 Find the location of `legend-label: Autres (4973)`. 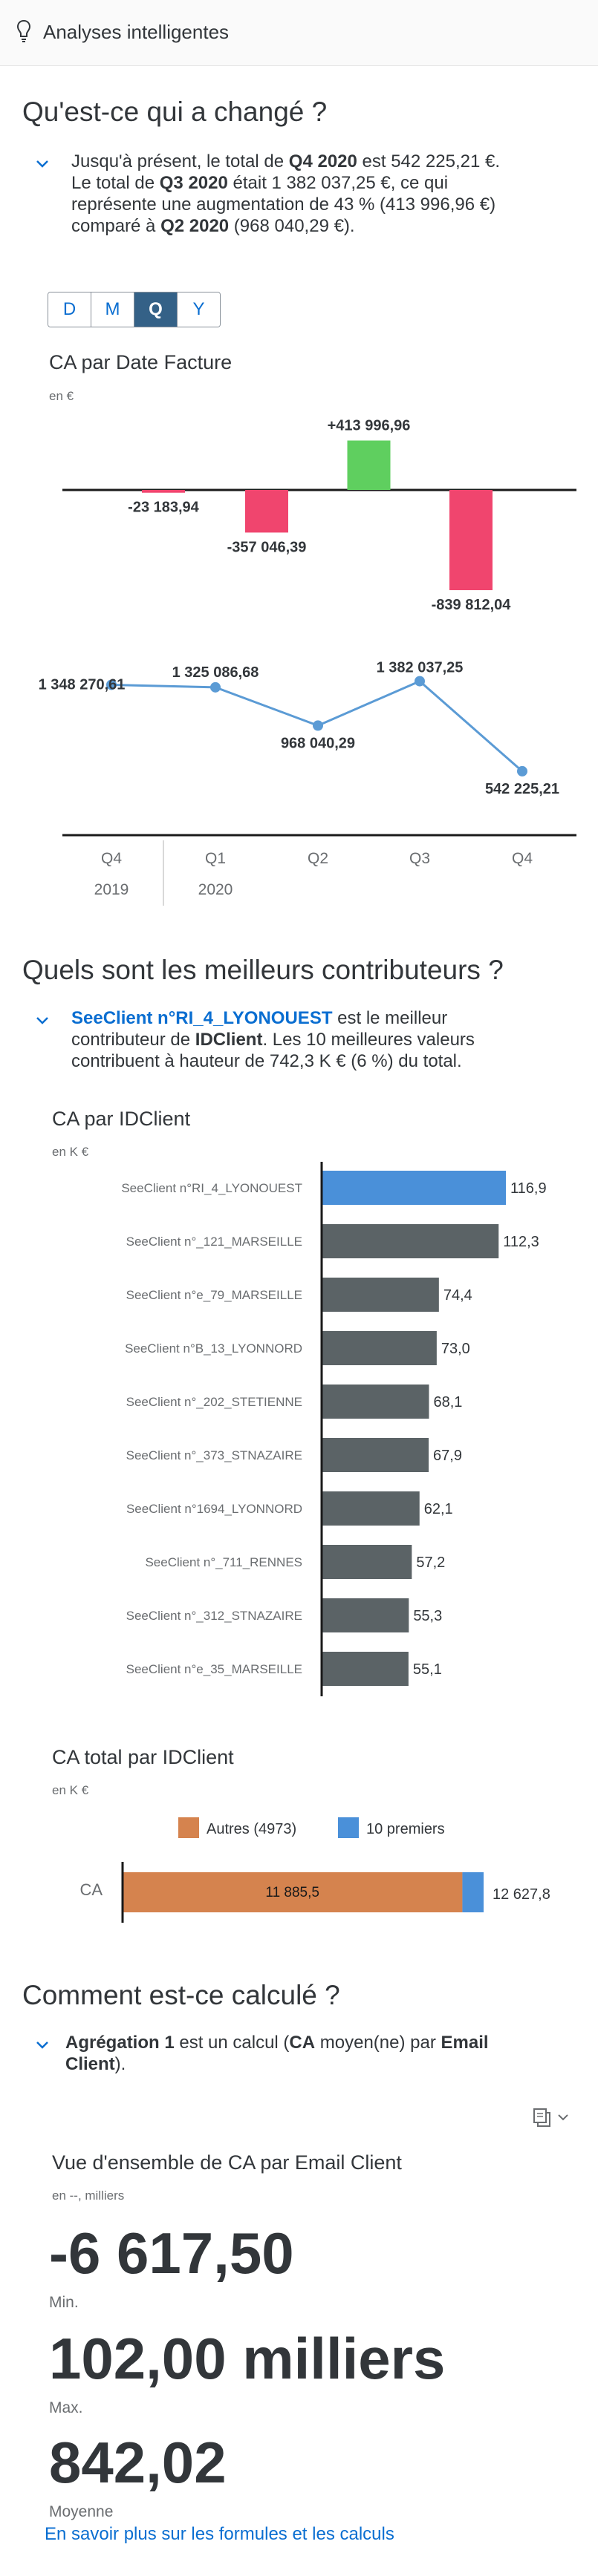

legend-label: Autres (4973) is located at coordinates (252, 1829).